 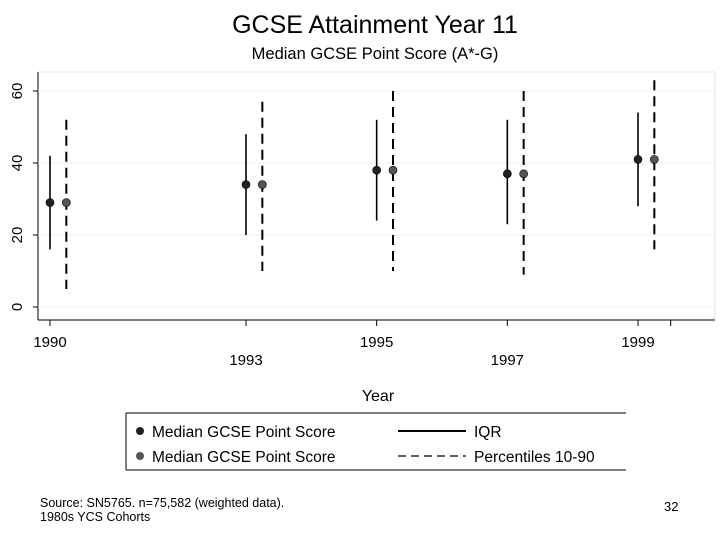 I want to click on series-markers, so click(x=352, y=181).